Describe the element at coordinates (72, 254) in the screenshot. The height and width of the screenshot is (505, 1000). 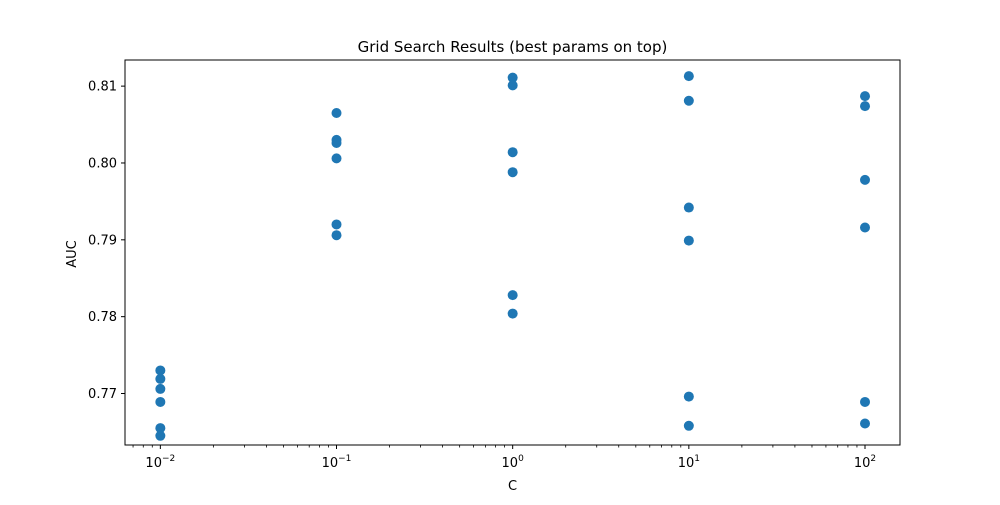
I see `y-axis-label: AUC` at that location.